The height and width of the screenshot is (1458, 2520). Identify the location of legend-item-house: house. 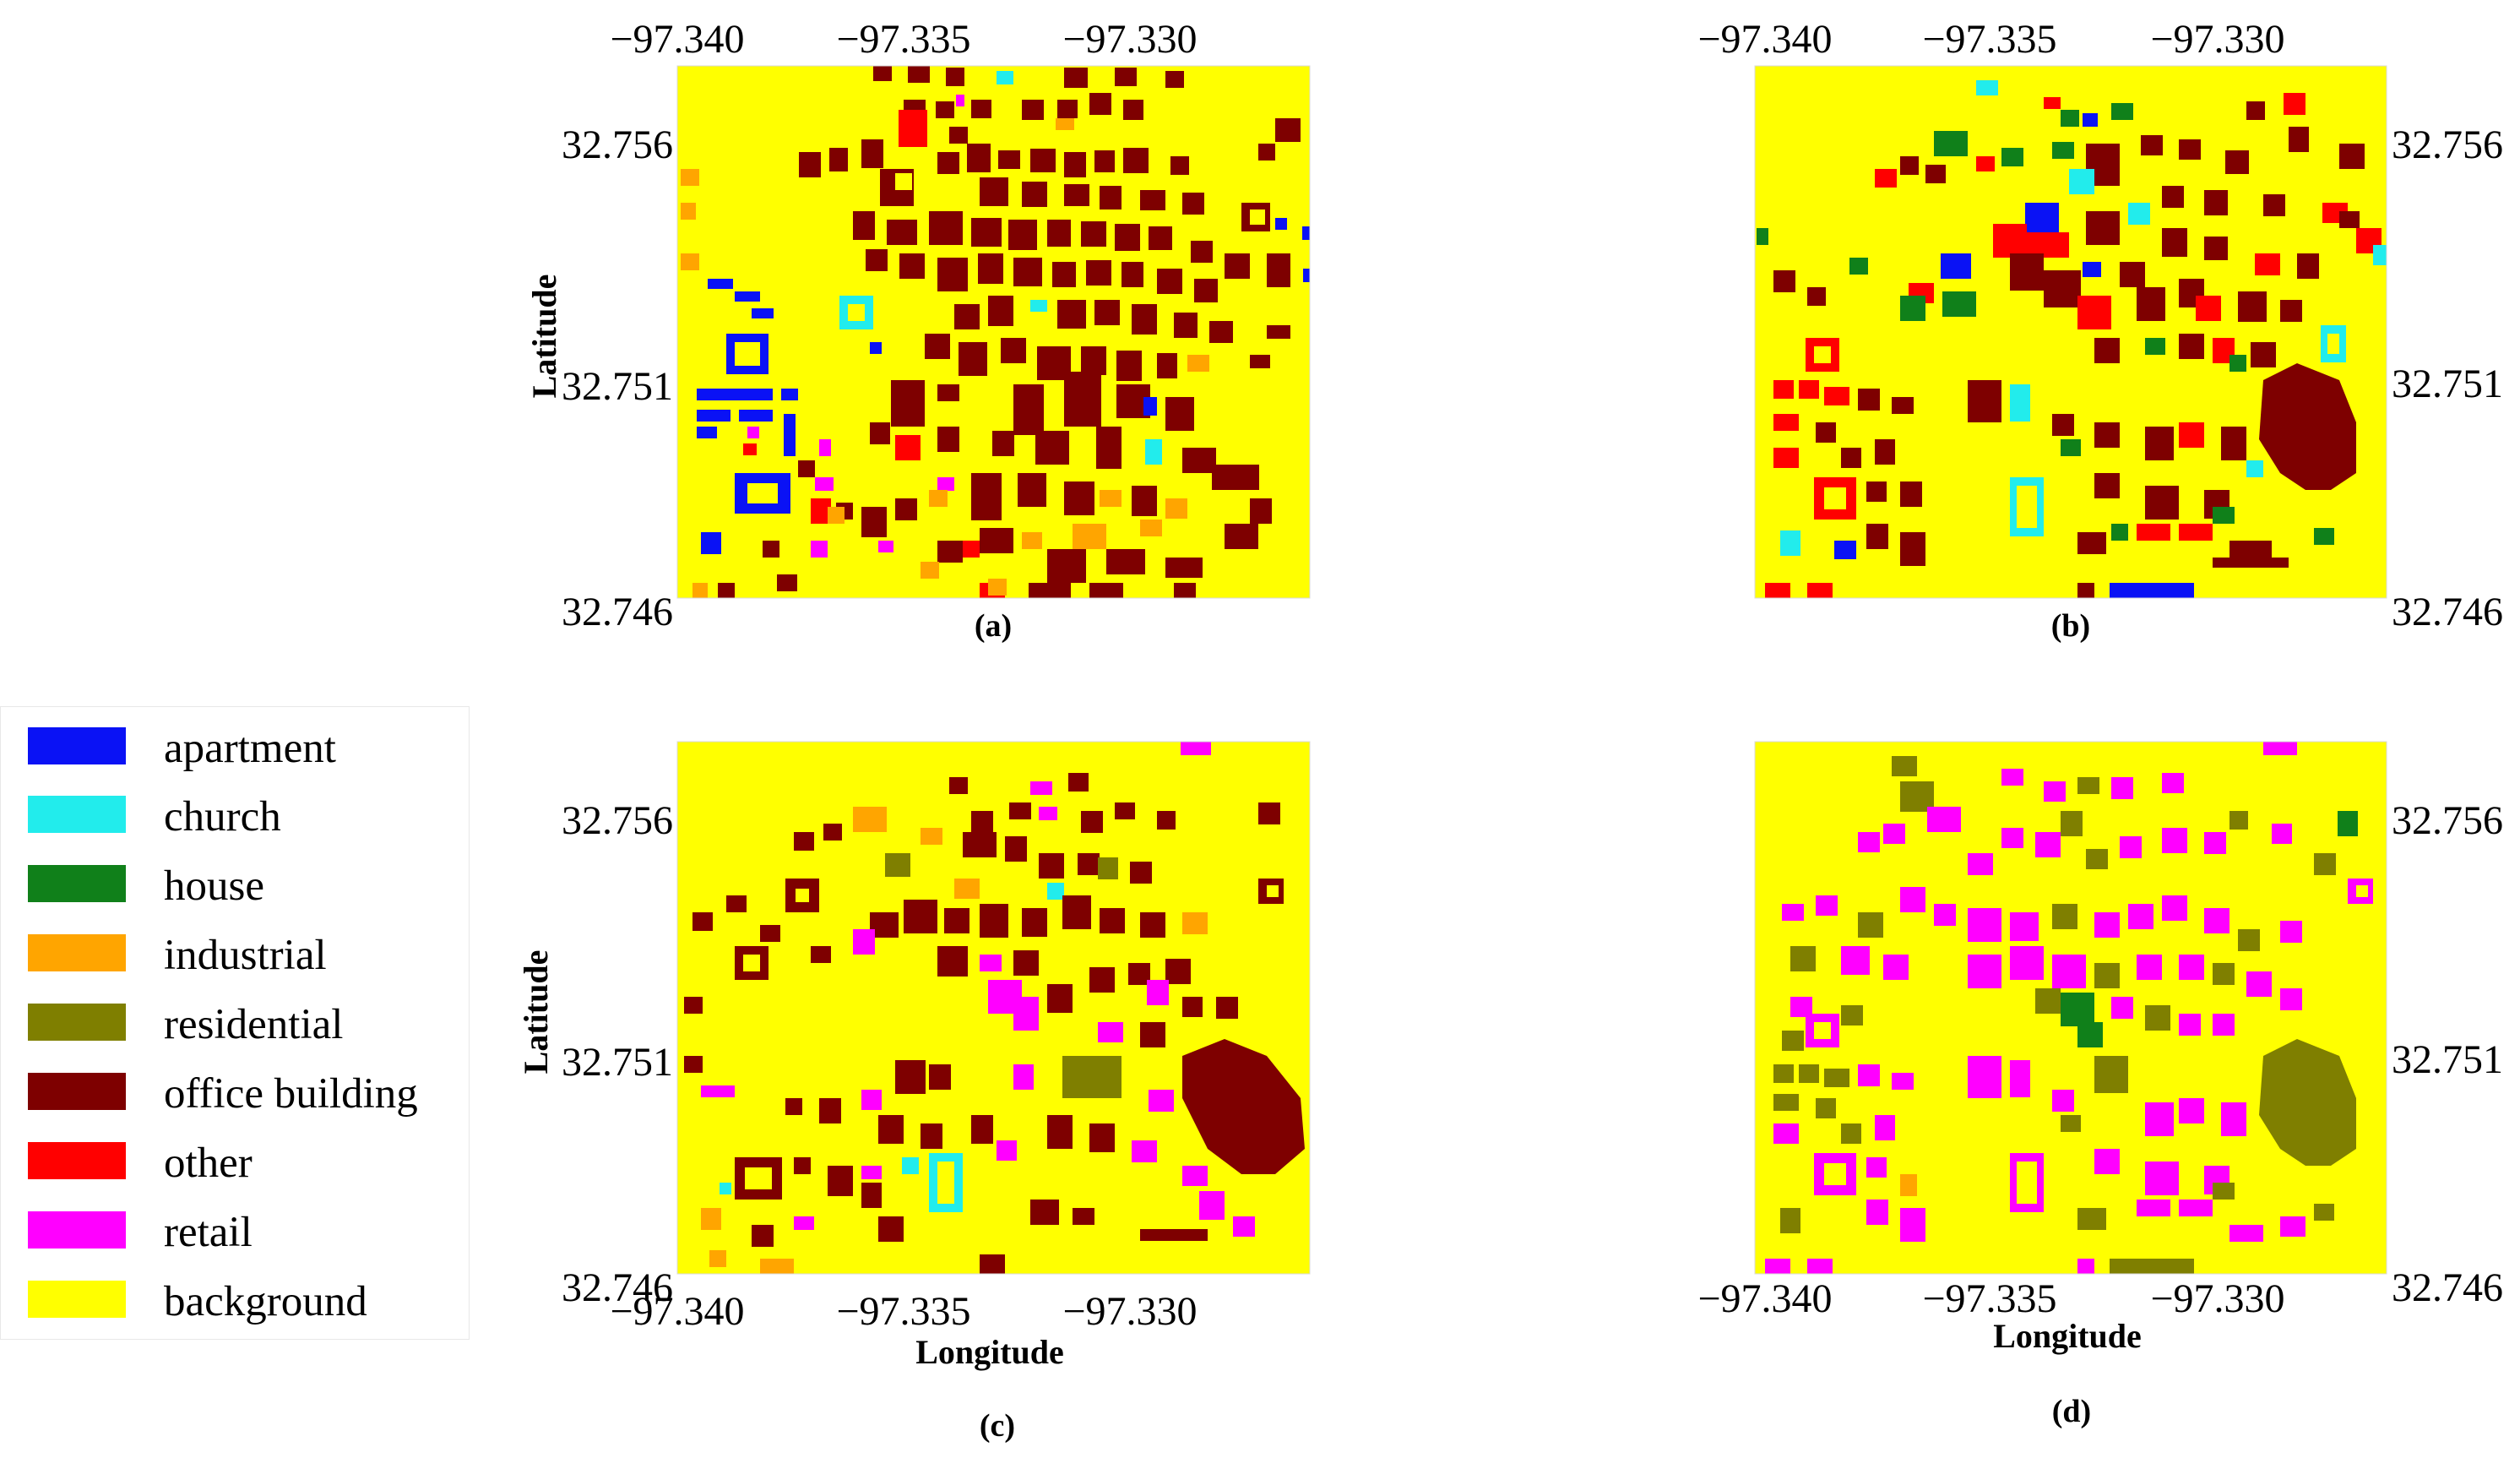
(244, 886).